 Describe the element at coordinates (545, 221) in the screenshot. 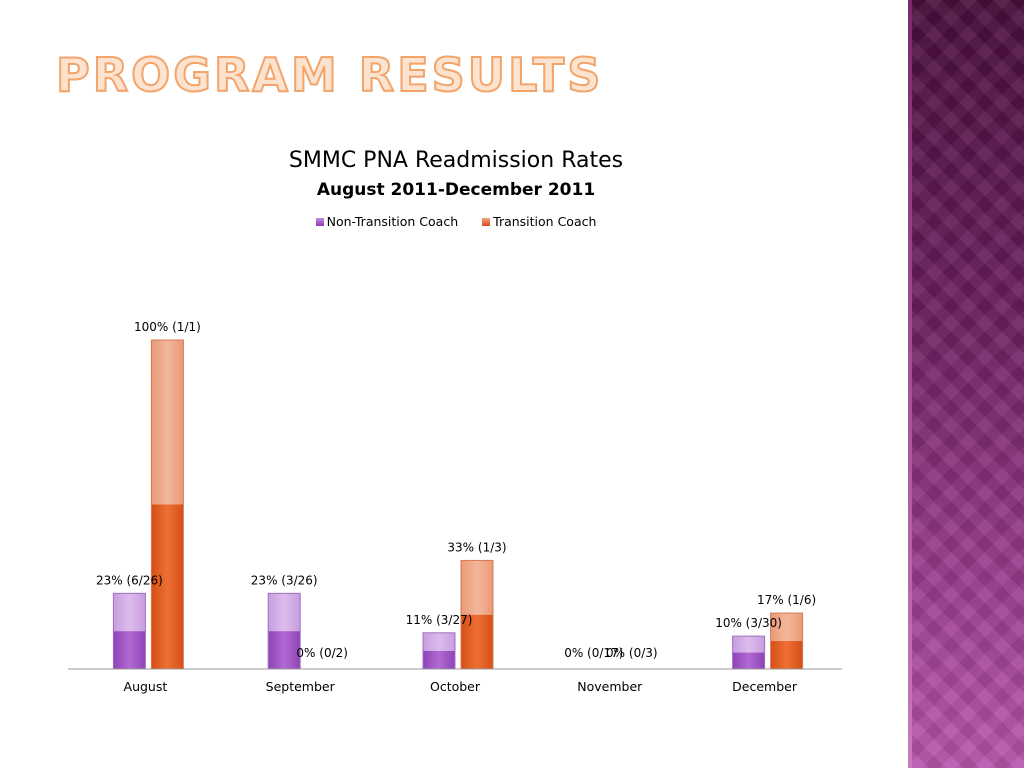

I see `legend-label-transition: Transition Coach` at that location.